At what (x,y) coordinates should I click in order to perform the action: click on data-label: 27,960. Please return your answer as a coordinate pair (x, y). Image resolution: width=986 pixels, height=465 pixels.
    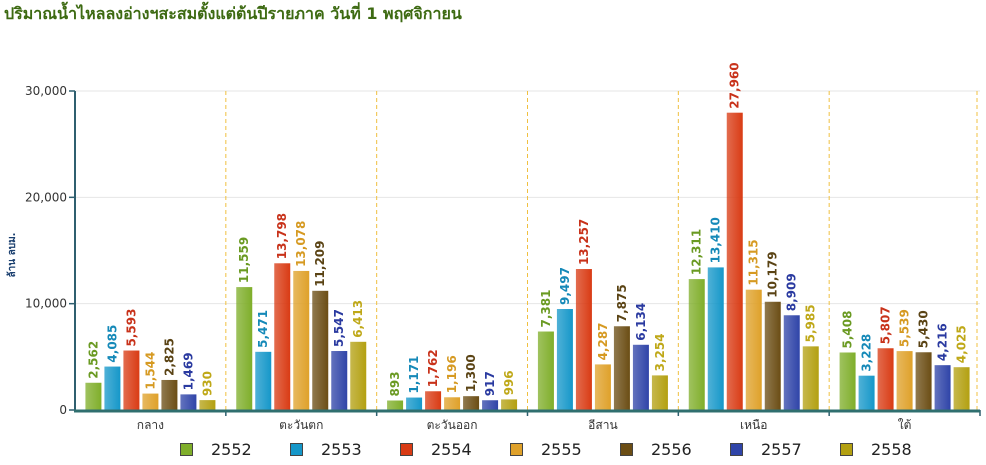
    Looking at the image, I should click on (735, 85).